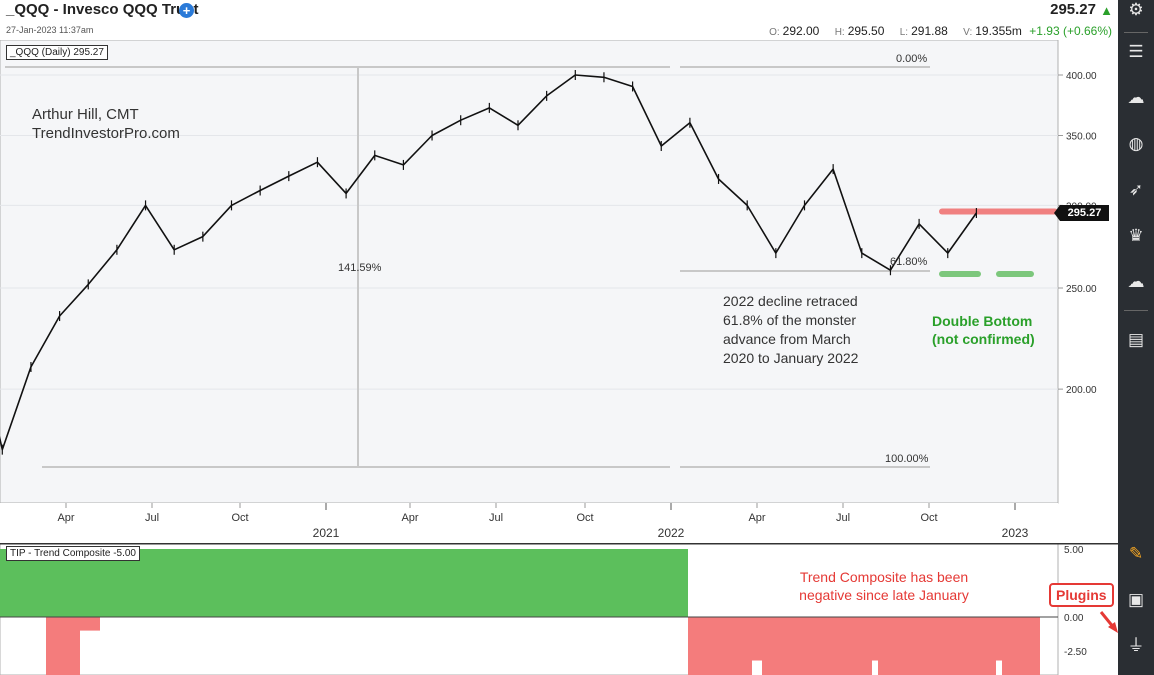 The height and width of the screenshot is (675, 1154). What do you see at coordinates (756, 518) in the screenshot?
I see `x-tick-label-6: Apr` at bounding box center [756, 518].